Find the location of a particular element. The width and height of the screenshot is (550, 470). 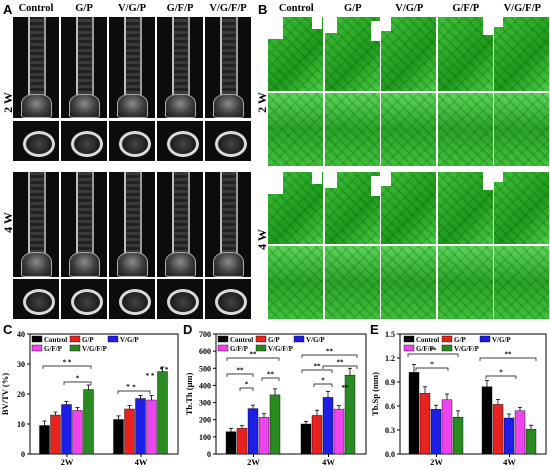

panel-b-col-header-3: G/F/P is located at coordinates (466, 8).